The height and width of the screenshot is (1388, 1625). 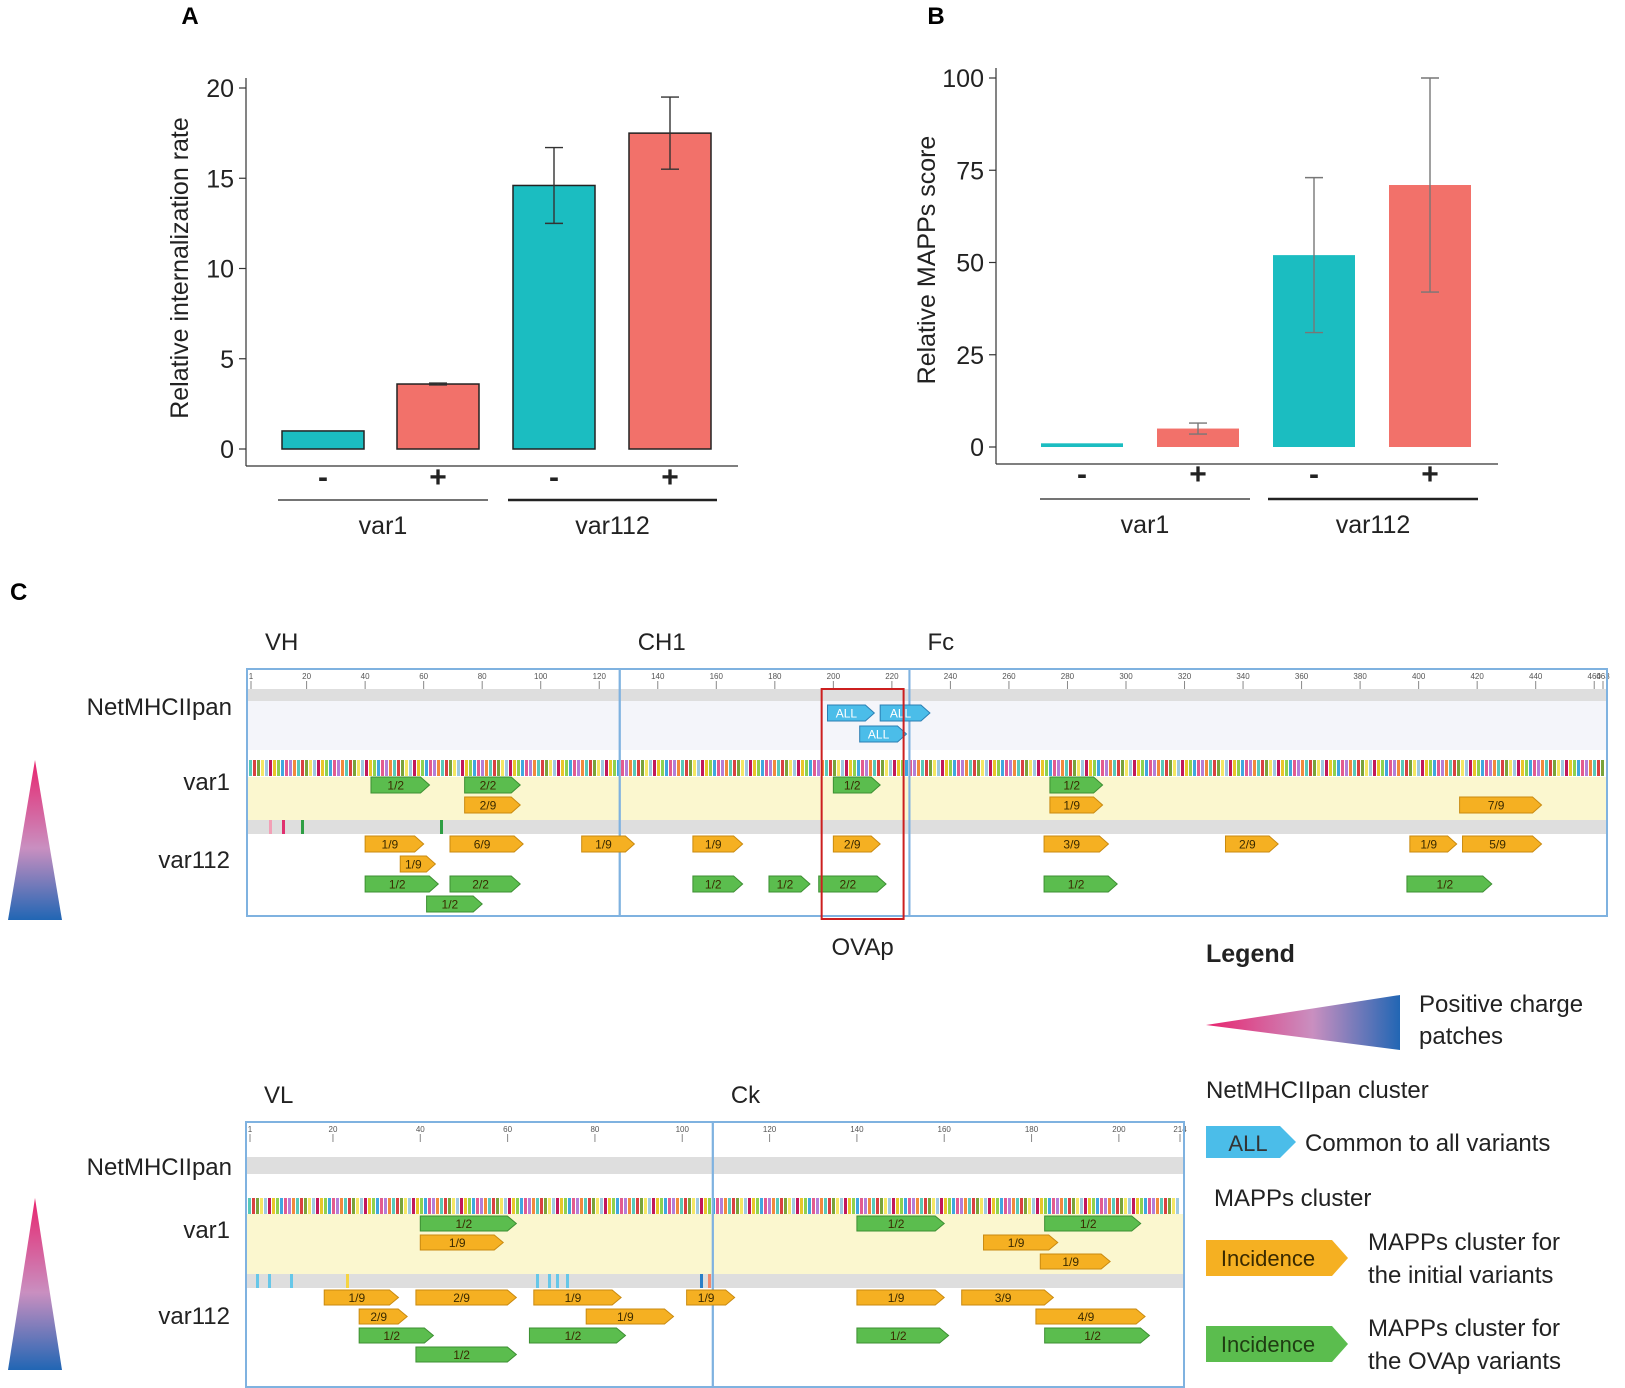 I want to click on row-label: var112, so click(x=194, y=1316).